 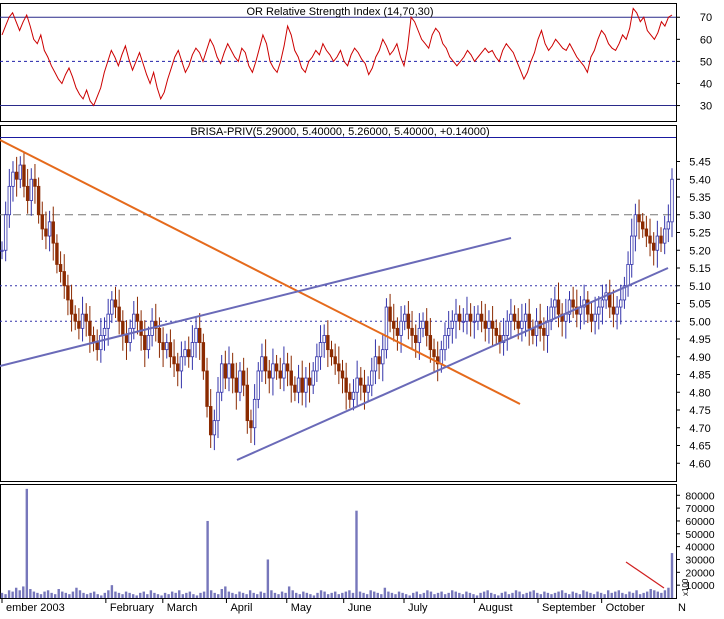 What do you see at coordinates (645, 575) in the screenshot?
I see `volume-trendline` at bounding box center [645, 575].